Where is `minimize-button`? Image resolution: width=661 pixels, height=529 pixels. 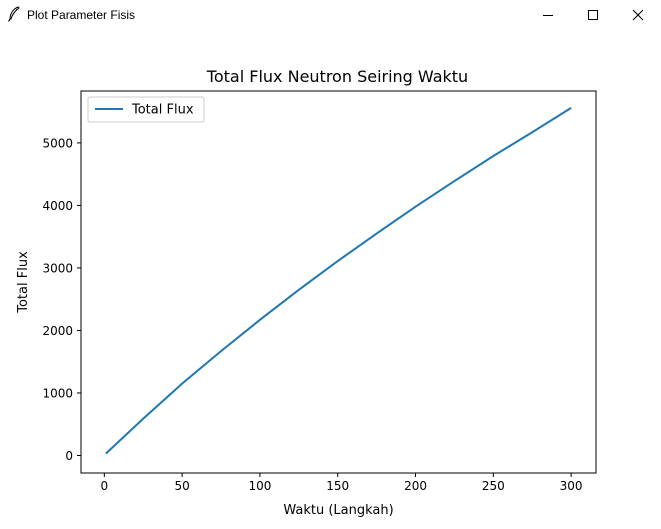 minimize-button is located at coordinates (548, 15).